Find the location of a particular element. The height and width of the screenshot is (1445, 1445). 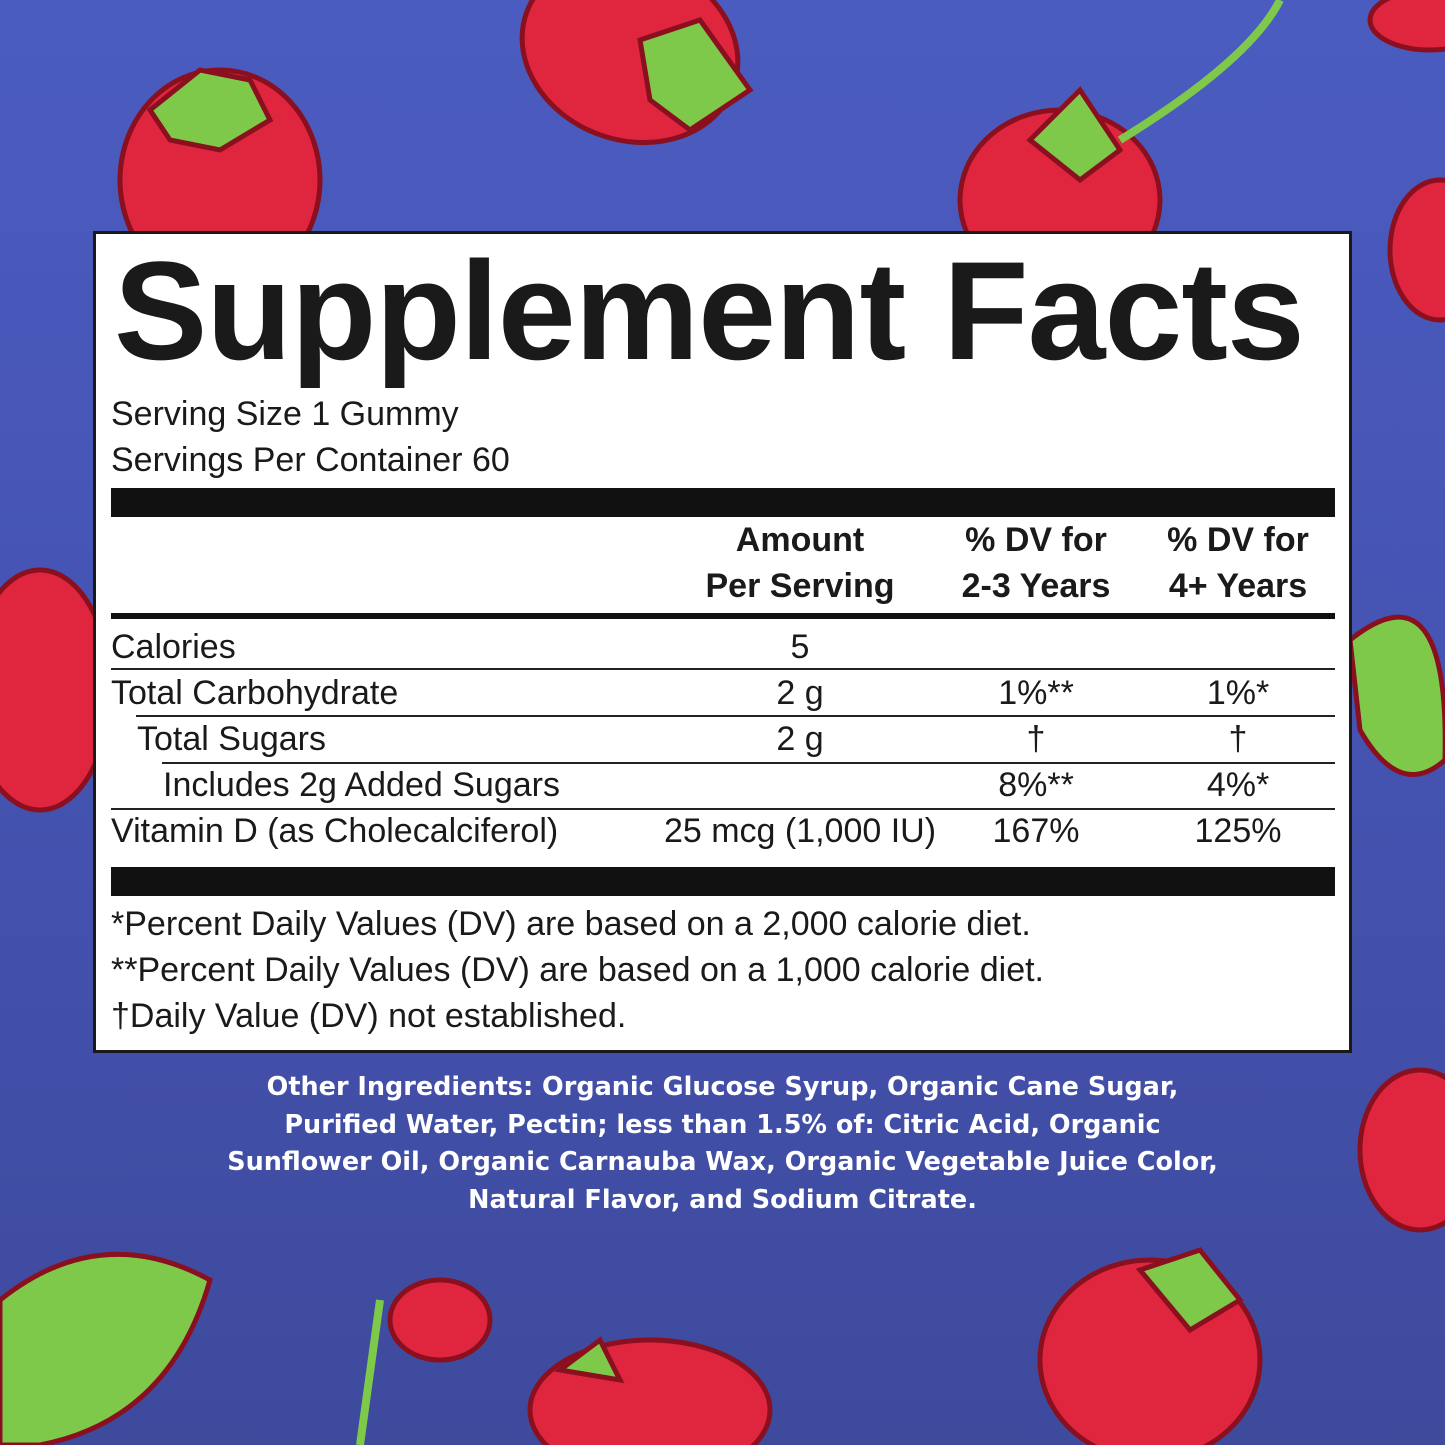

row-name: Total Carbohydrate is located at coordinates (255, 693).